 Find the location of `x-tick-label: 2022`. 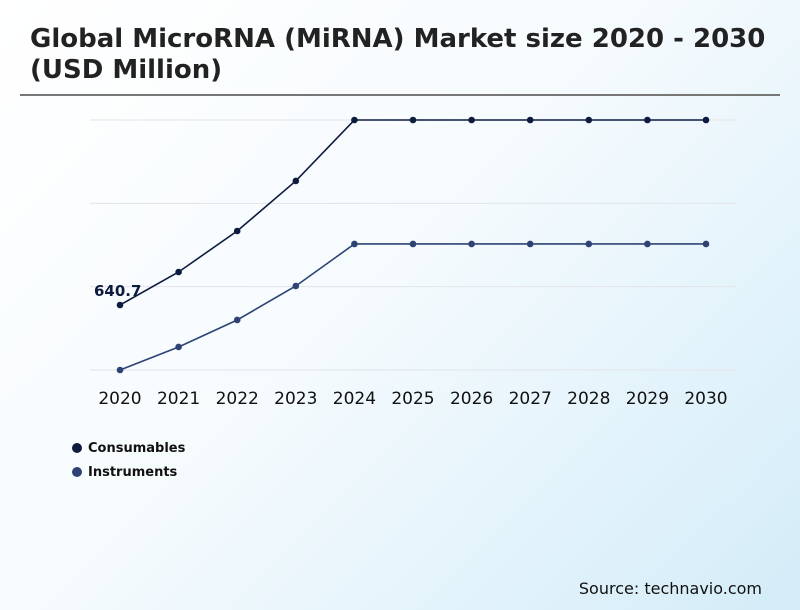

x-tick-label: 2022 is located at coordinates (237, 399).